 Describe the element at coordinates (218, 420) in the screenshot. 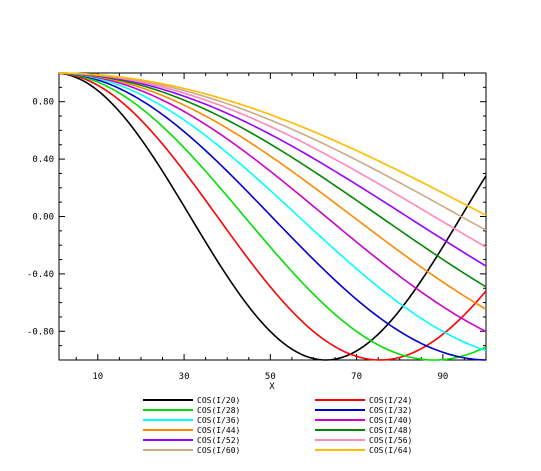

I see `legend-label: COS(I/36)` at that location.